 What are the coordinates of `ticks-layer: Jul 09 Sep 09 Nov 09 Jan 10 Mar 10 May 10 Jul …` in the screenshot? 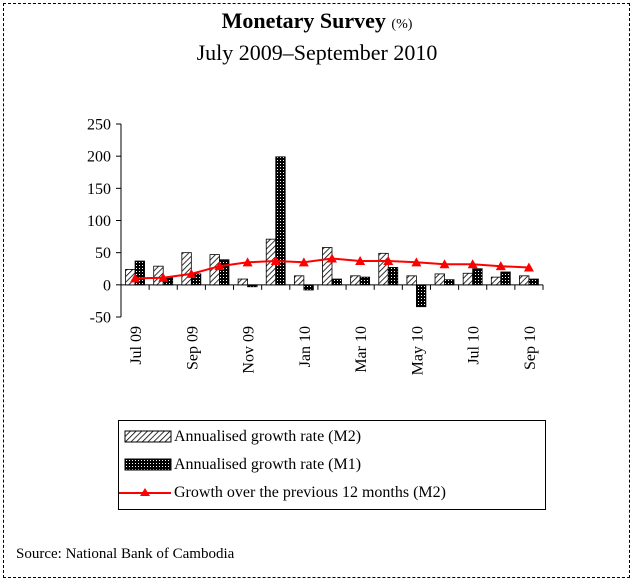 It's located at (333, 350).